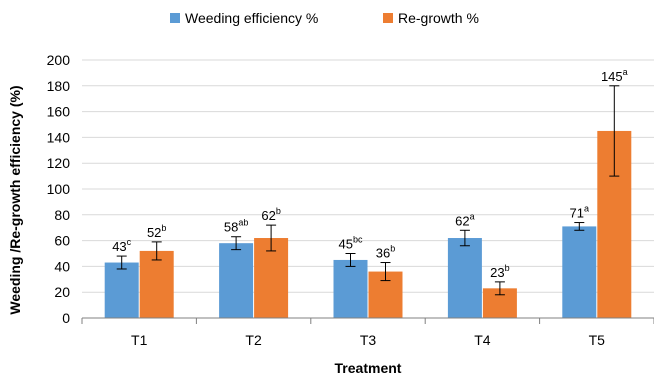  Describe the element at coordinates (139, 340) in the screenshot. I see `x-tick-label: T1` at that location.